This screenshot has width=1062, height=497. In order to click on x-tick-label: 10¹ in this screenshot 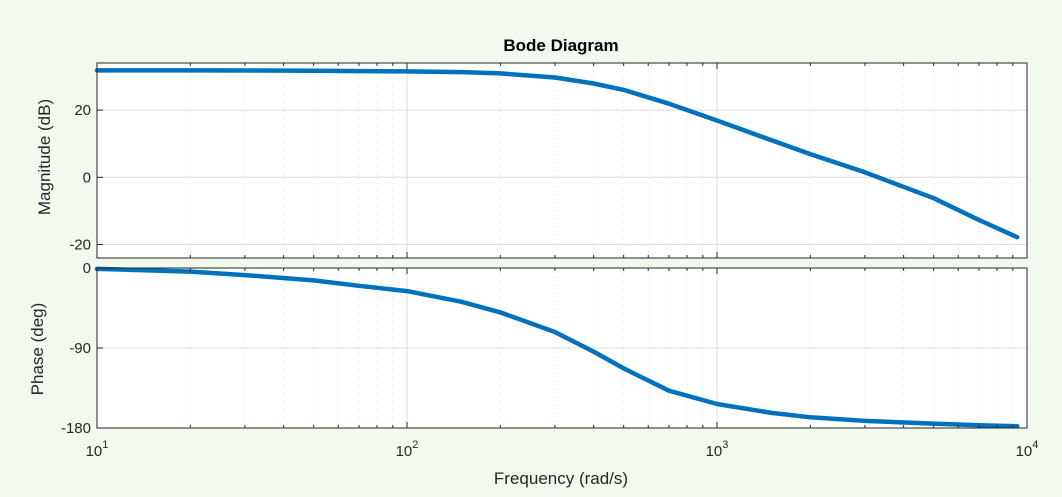, I will do `click(97, 449)`.